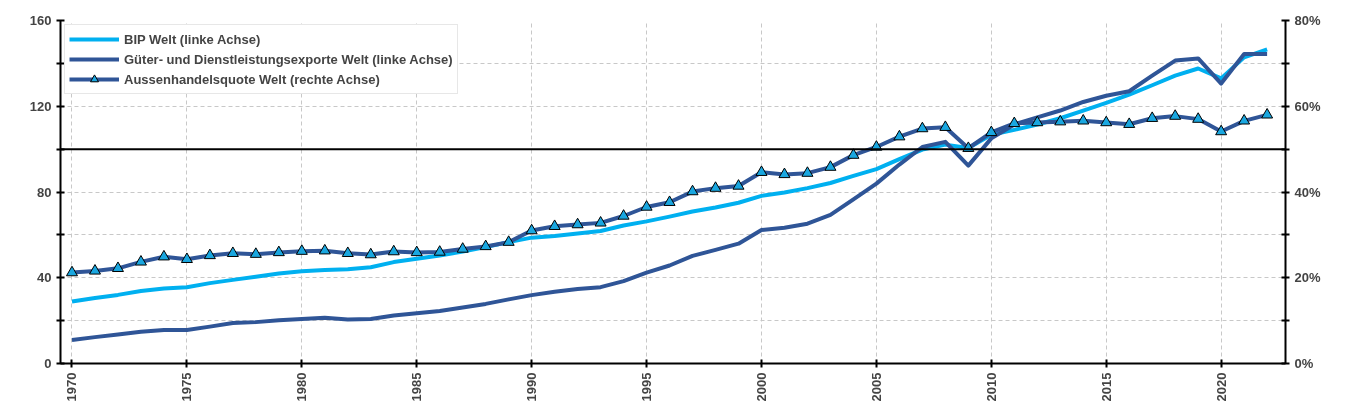 This screenshot has height=408, width=1349. What do you see at coordinates (876, 387) in the screenshot?
I see `x-tick-label: 2005` at bounding box center [876, 387].